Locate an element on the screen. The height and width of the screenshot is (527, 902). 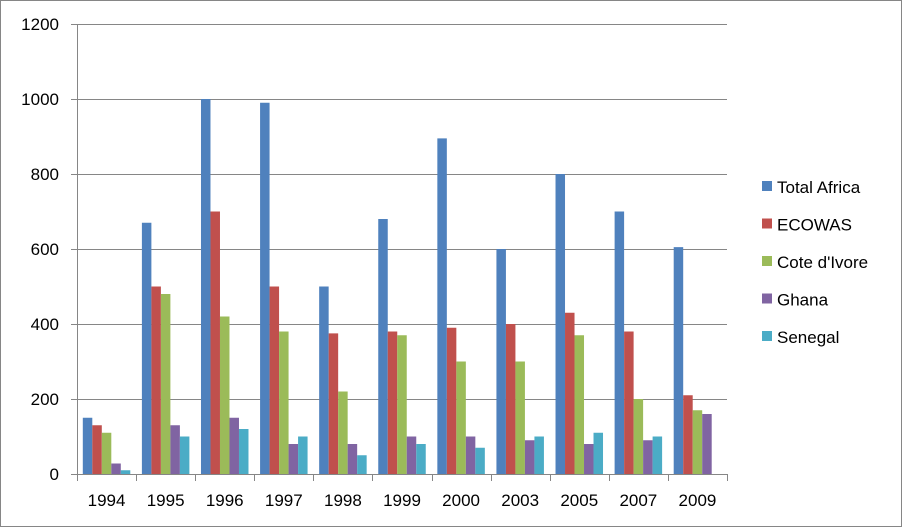
legend-item: Total Africa is located at coordinates (811, 187).